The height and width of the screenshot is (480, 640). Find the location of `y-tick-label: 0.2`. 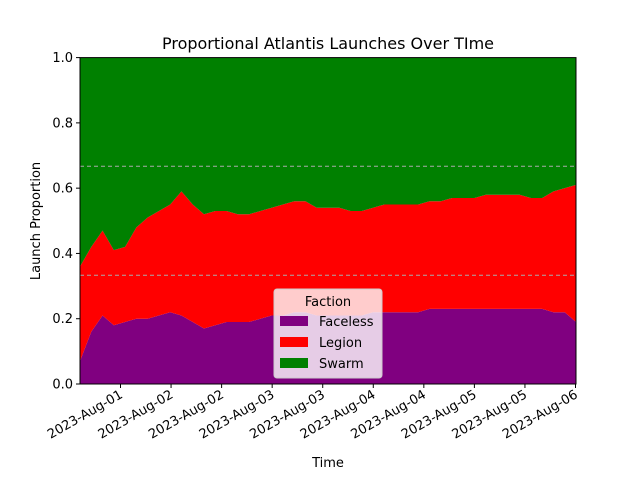

y-tick-label: 0.2 is located at coordinates (62, 319).